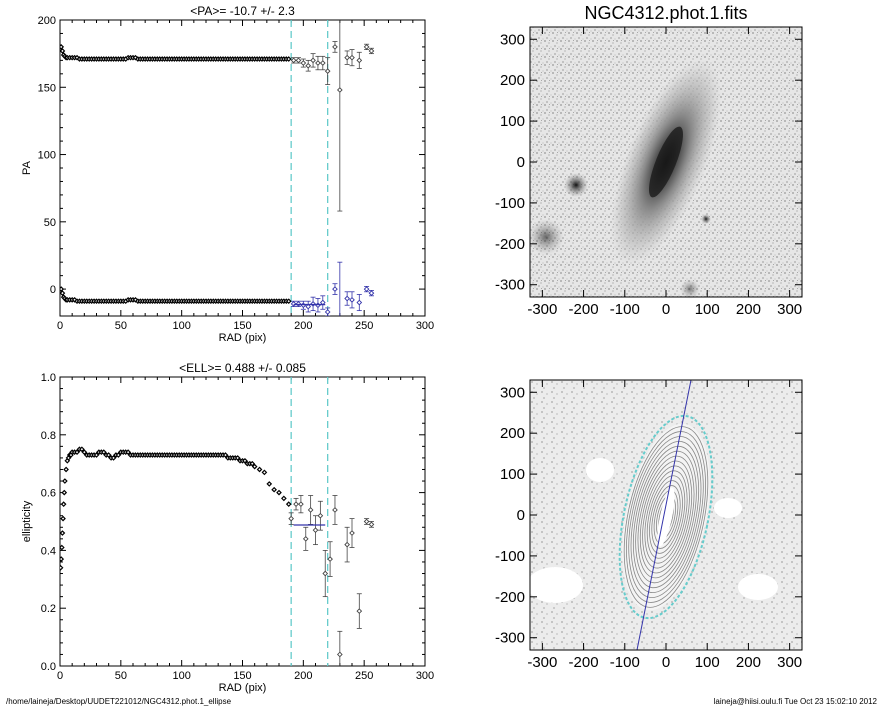 This screenshot has width=885, height=708. What do you see at coordinates (584, 662) in the screenshot?
I see `contour-x-tick-label: -200` at bounding box center [584, 662].